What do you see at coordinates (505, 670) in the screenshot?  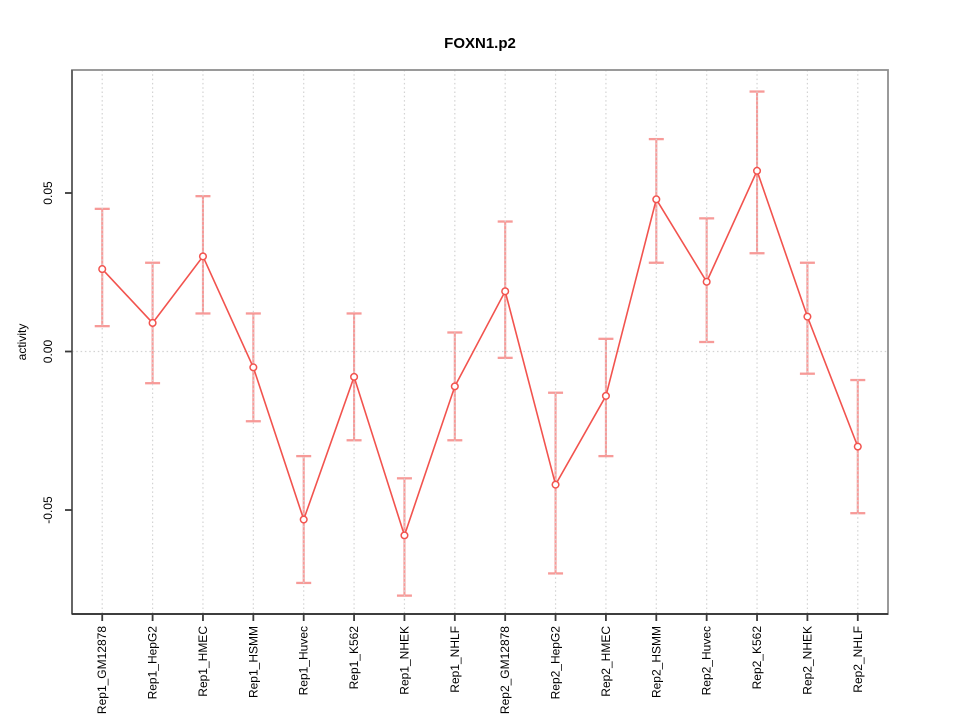 I see `x-tick-label: Rep2_GM12878` at bounding box center [505, 670].